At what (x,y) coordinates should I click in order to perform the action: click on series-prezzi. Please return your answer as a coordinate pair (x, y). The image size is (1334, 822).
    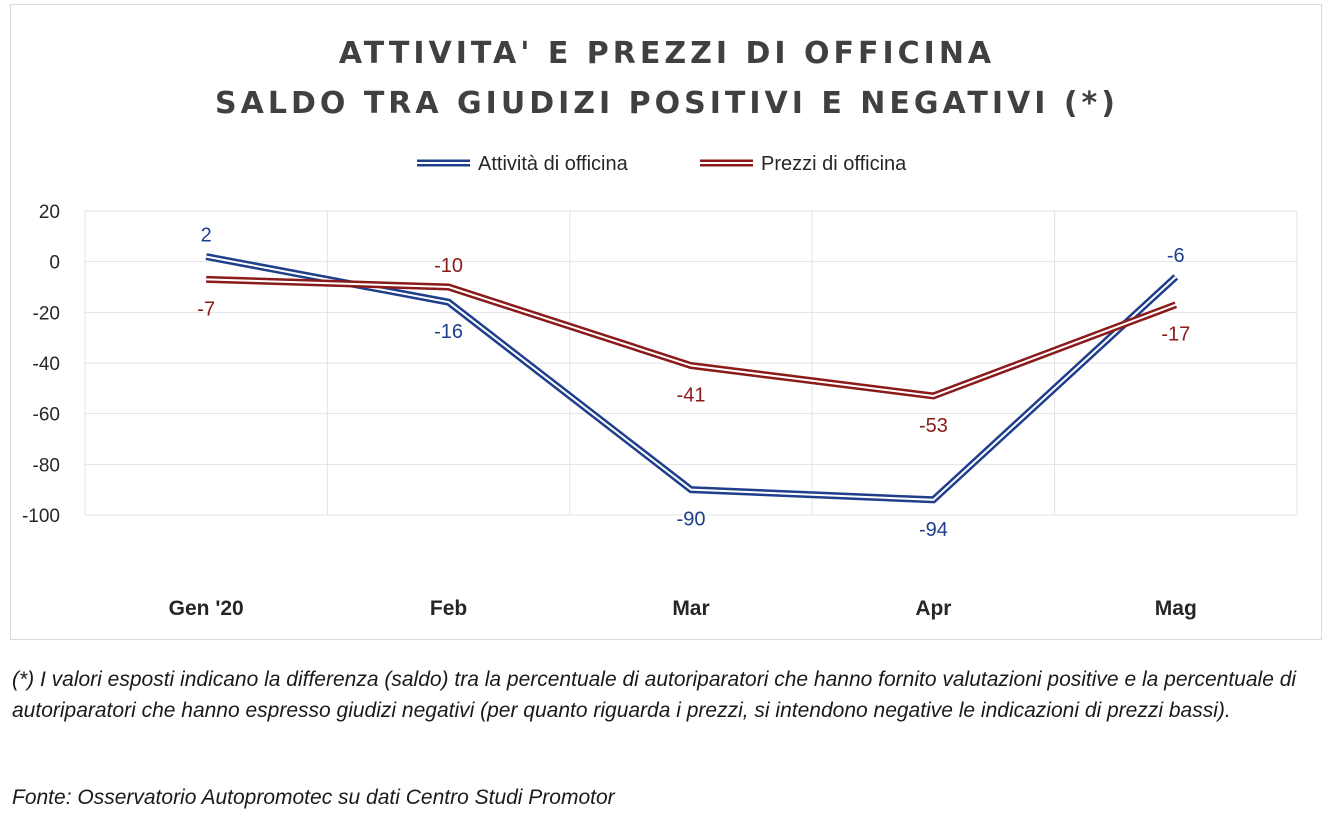
    Looking at the image, I should click on (692, 337).